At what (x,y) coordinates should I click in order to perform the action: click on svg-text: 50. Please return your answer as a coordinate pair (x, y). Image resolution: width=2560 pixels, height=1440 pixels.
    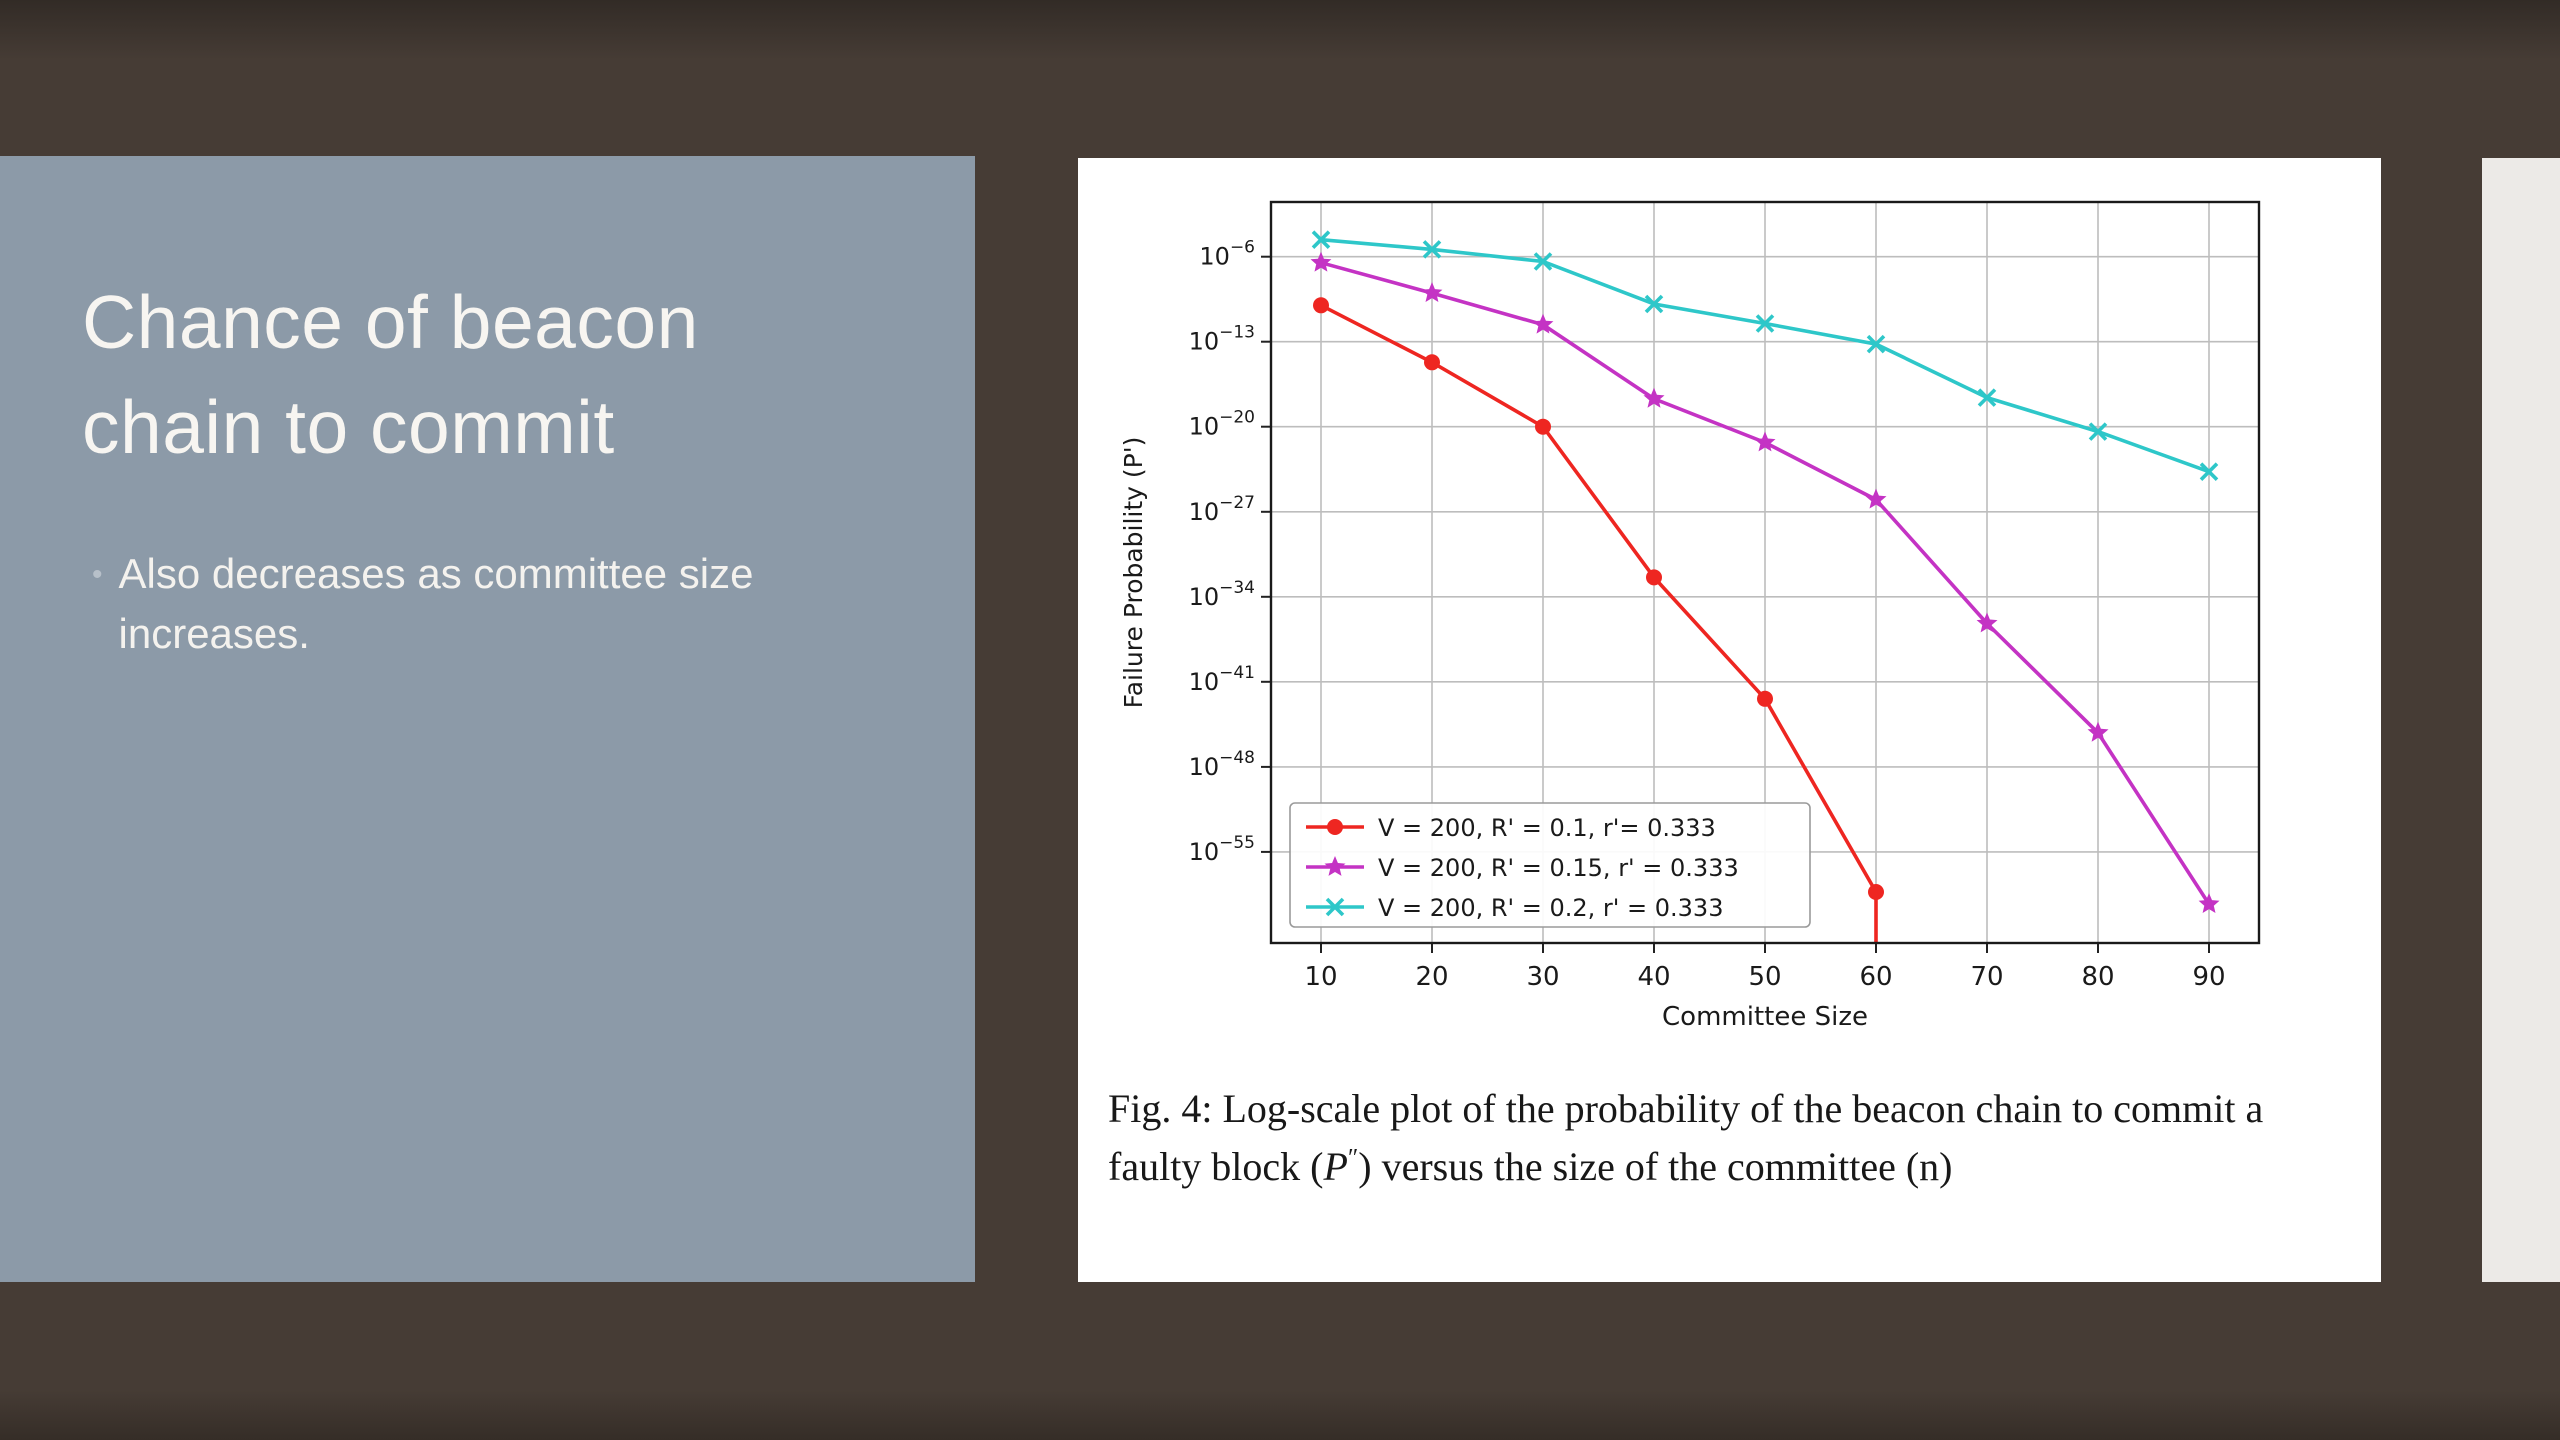
    Looking at the image, I should click on (1764, 977).